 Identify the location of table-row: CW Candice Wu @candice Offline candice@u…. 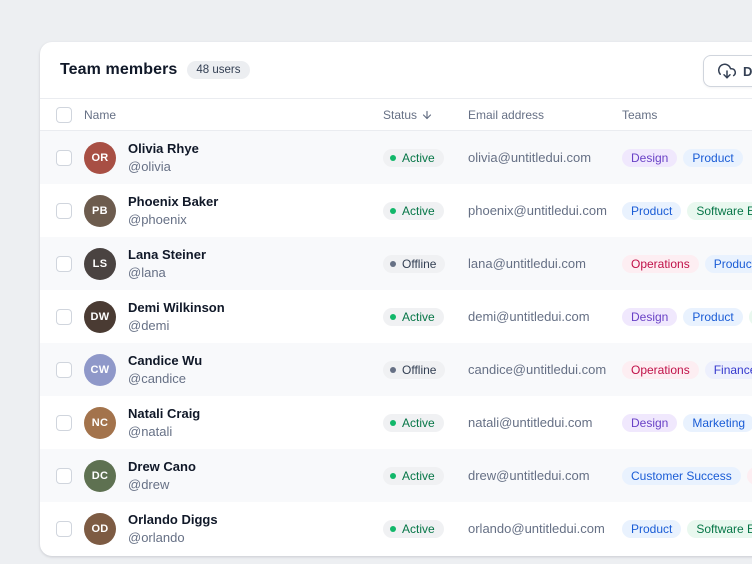
(396, 369).